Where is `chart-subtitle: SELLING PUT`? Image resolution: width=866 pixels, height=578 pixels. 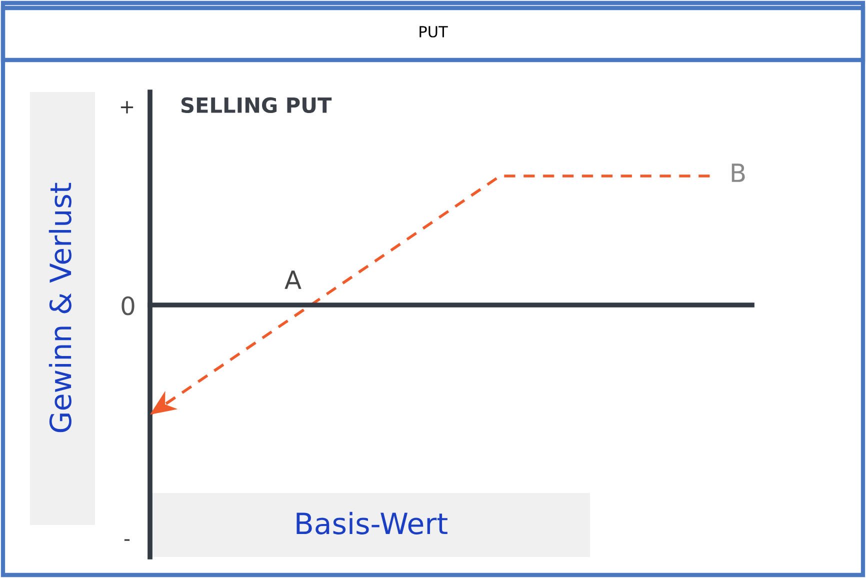 chart-subtitle: SELLING PUT is located at coordinates (256, 105).